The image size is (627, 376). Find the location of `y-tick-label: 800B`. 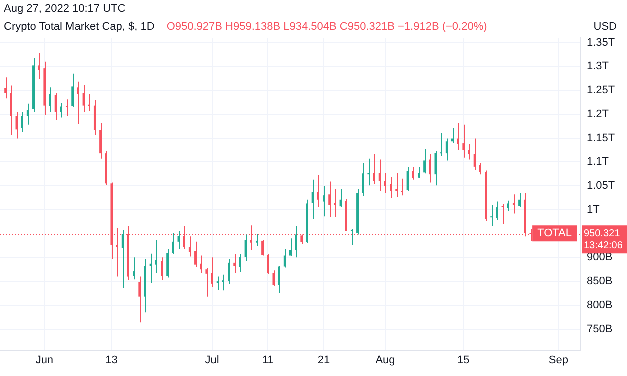

y-tick-label: 800B is located at coordinates (600, 305).